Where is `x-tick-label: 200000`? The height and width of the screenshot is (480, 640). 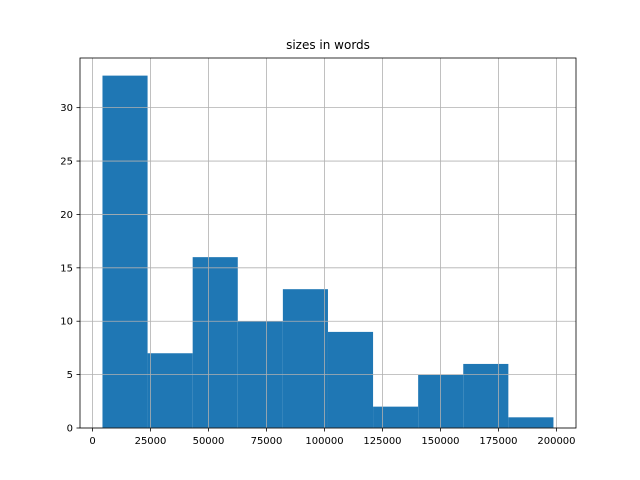
x-tick-label: 200000 is located at coordinates (556, 441).